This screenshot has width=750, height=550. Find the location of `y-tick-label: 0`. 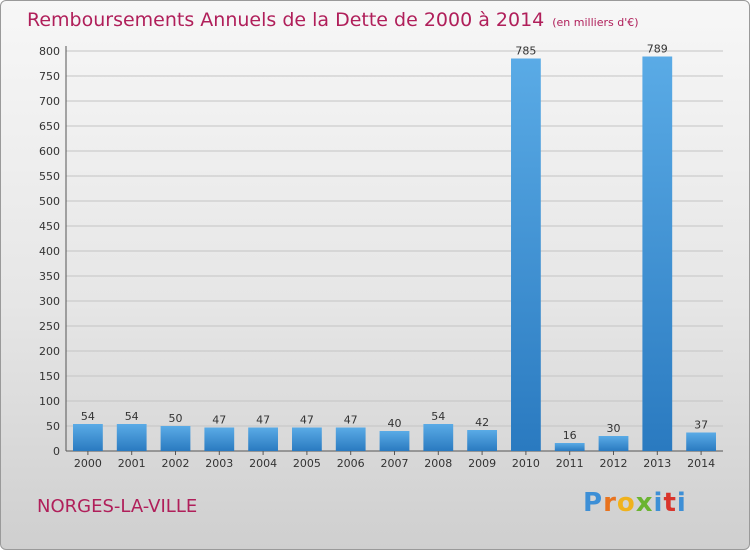

y-tick-label: 0 is located at coordinates (56, 451).